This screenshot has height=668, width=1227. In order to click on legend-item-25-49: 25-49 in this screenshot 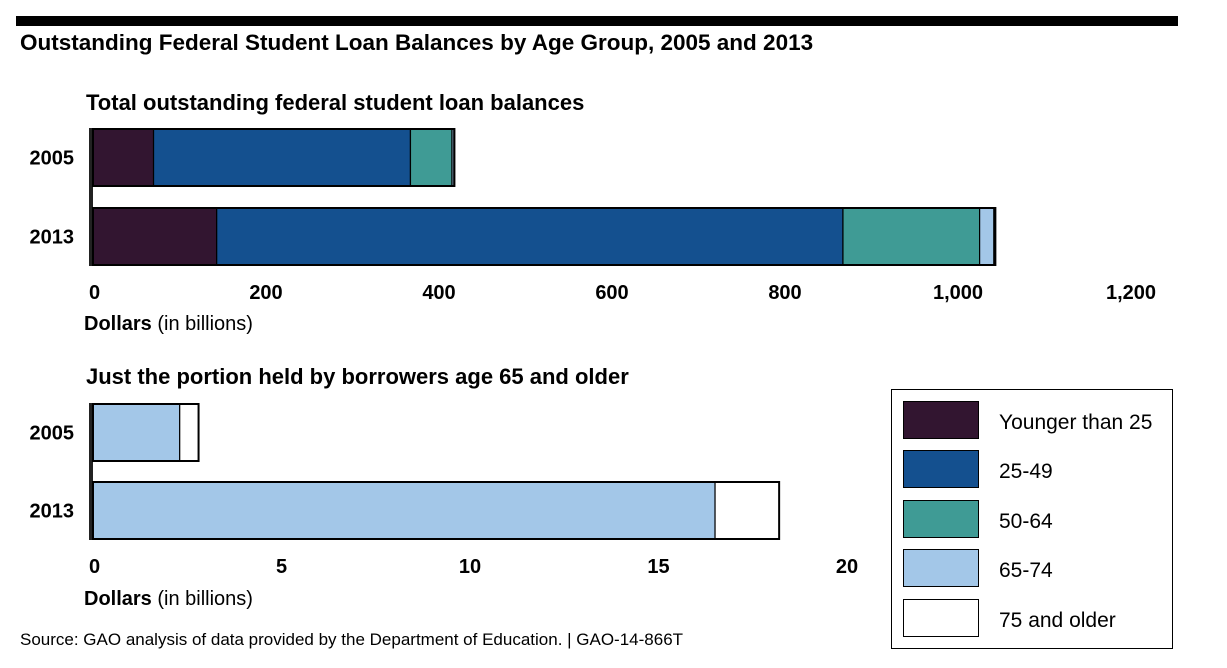, I will do `click(1034, 470)`.